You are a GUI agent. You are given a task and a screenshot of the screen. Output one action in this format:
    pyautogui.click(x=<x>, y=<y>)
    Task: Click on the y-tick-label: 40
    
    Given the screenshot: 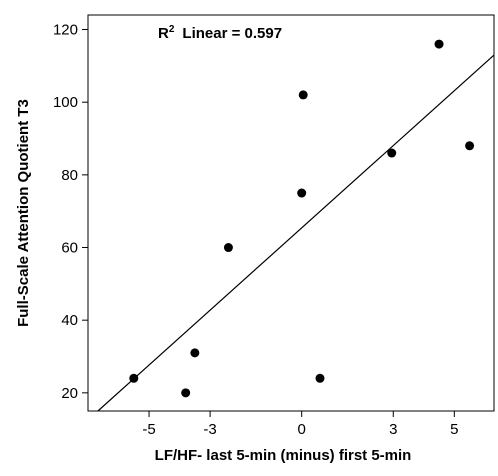 What is the action you would take?
    pyautogui.click(x=69, y=320)
    